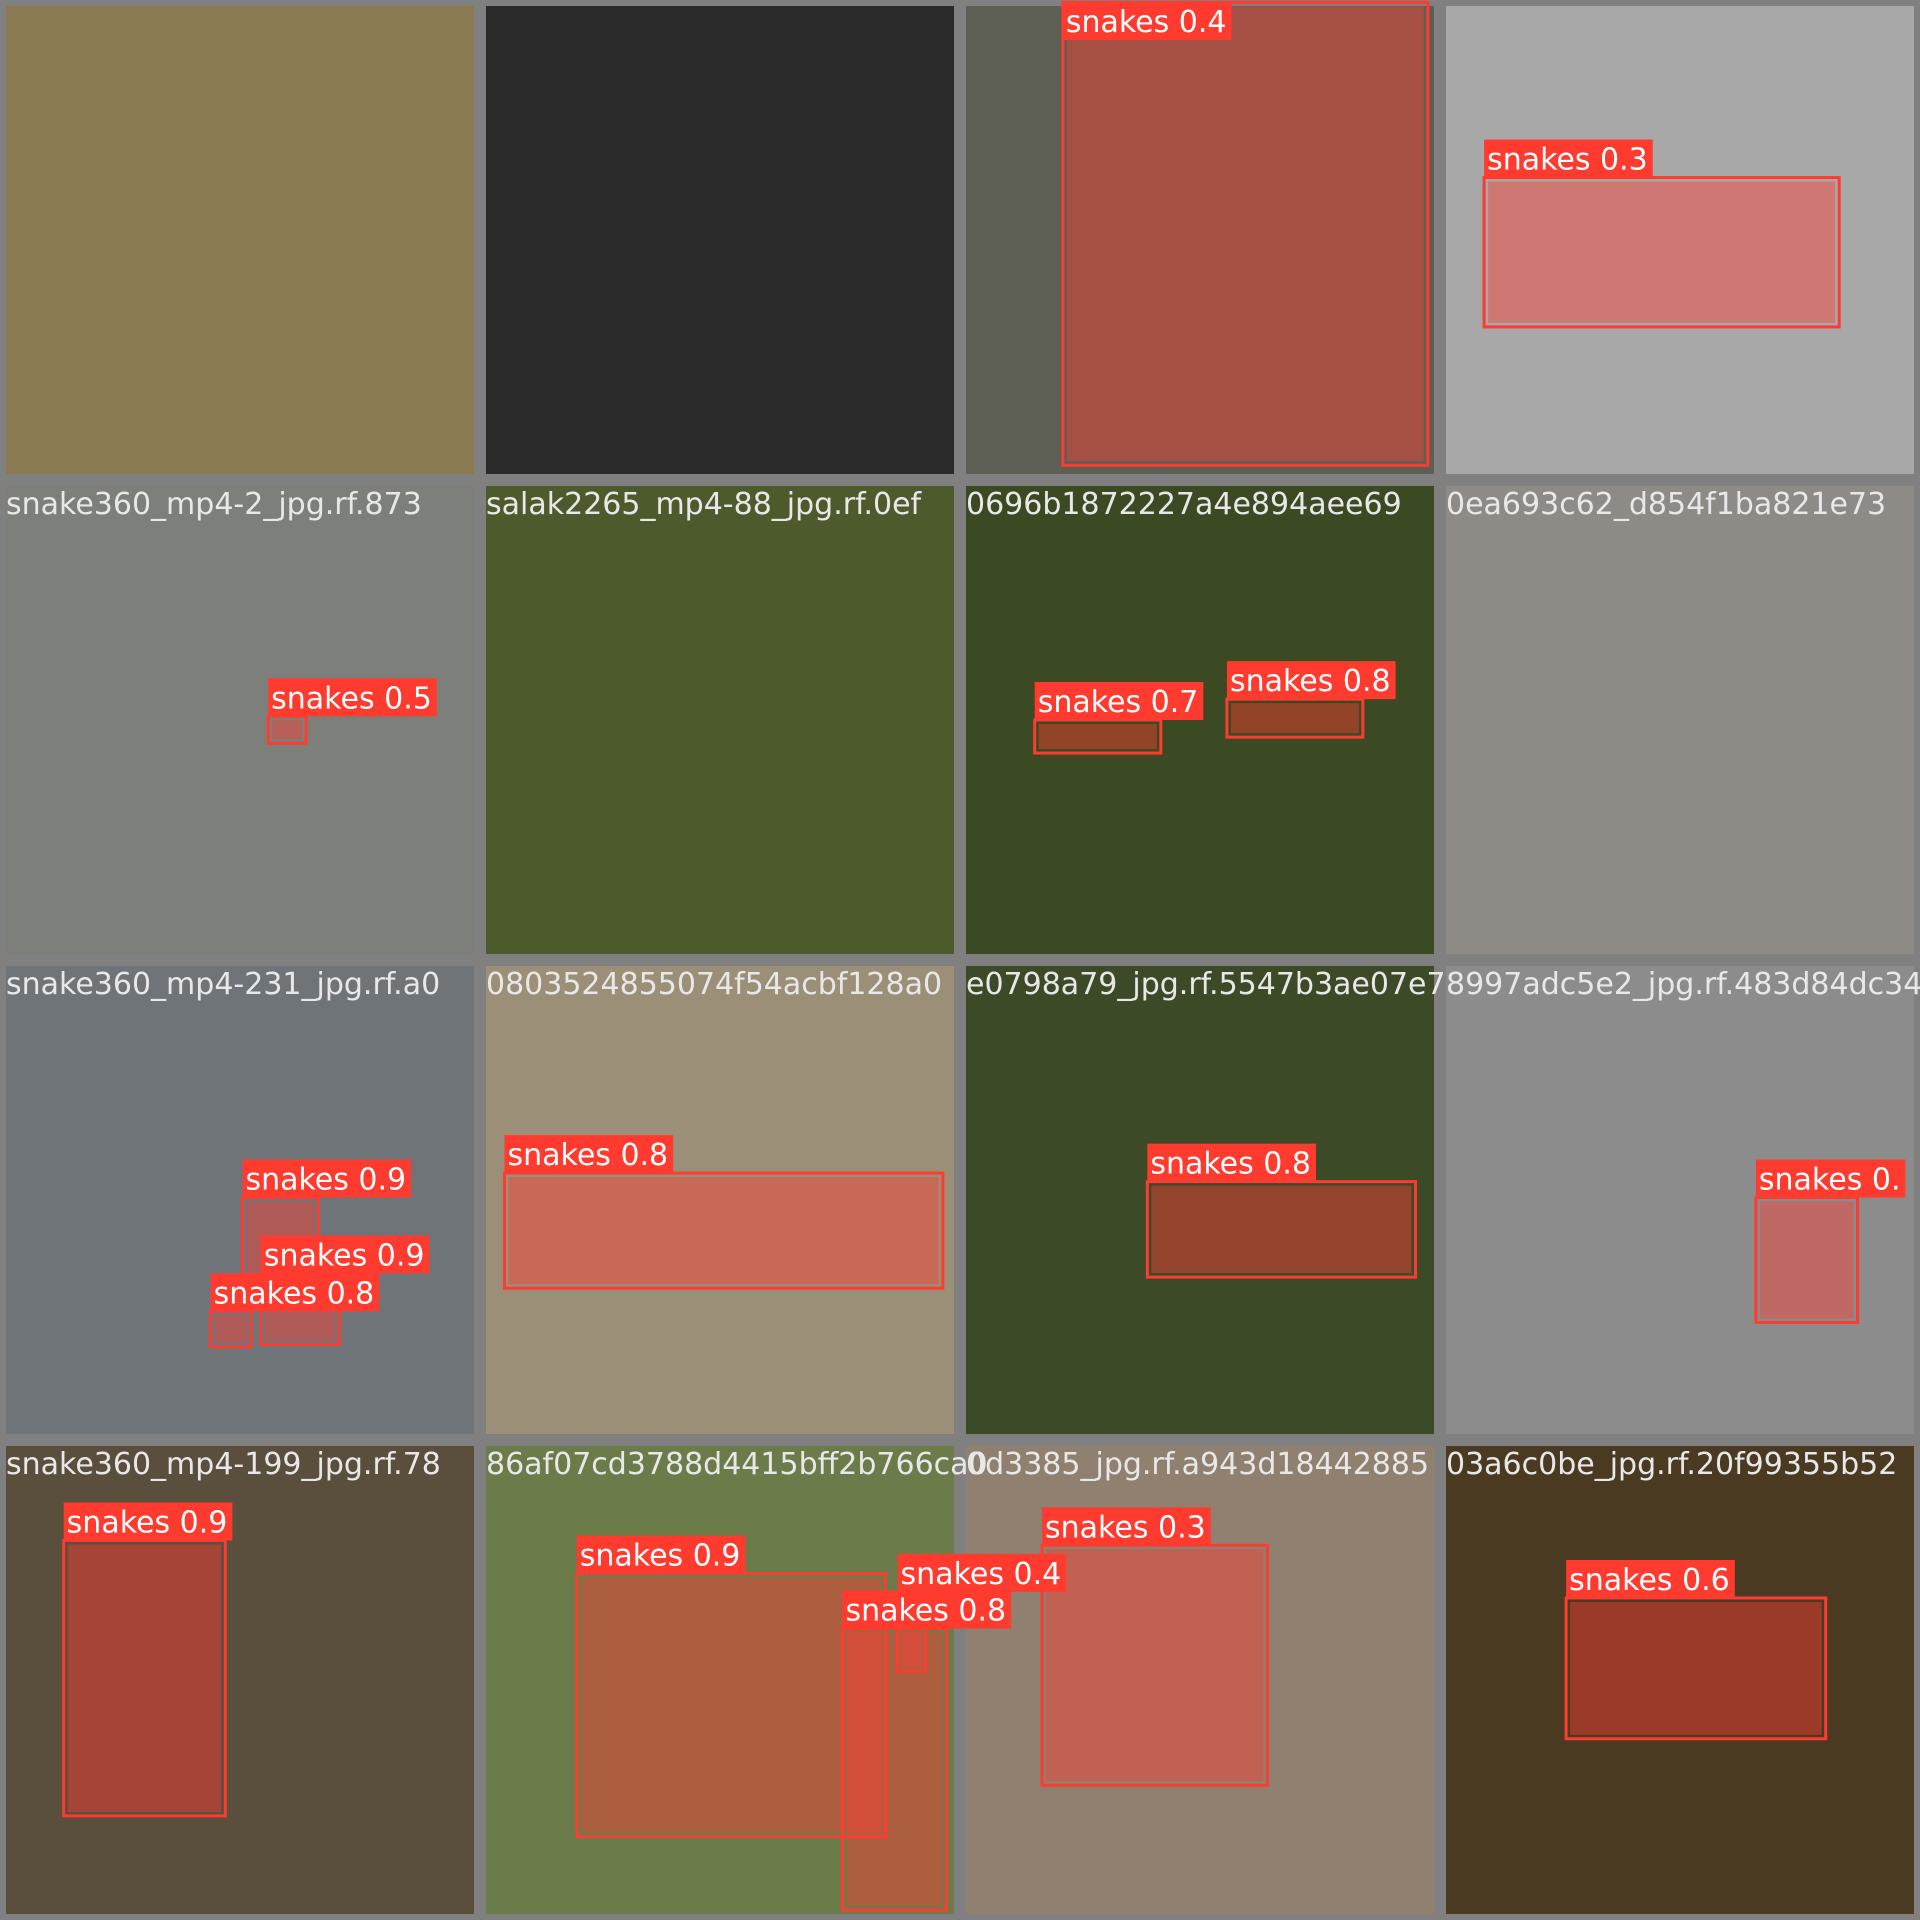 Image resolution: width=1920 pixels, height=1920 pixels. Describe the element at coordinates (223, 1464) in the screenshot. I see `filename: snake360_mp4-199_jpg.rf.78` at that location.